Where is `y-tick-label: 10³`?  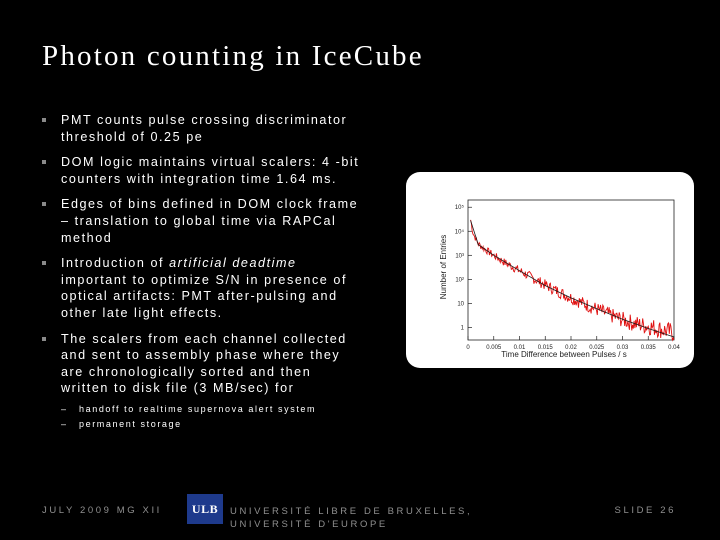 y-tick-label: 10³ is located at coordinates (459, 256).